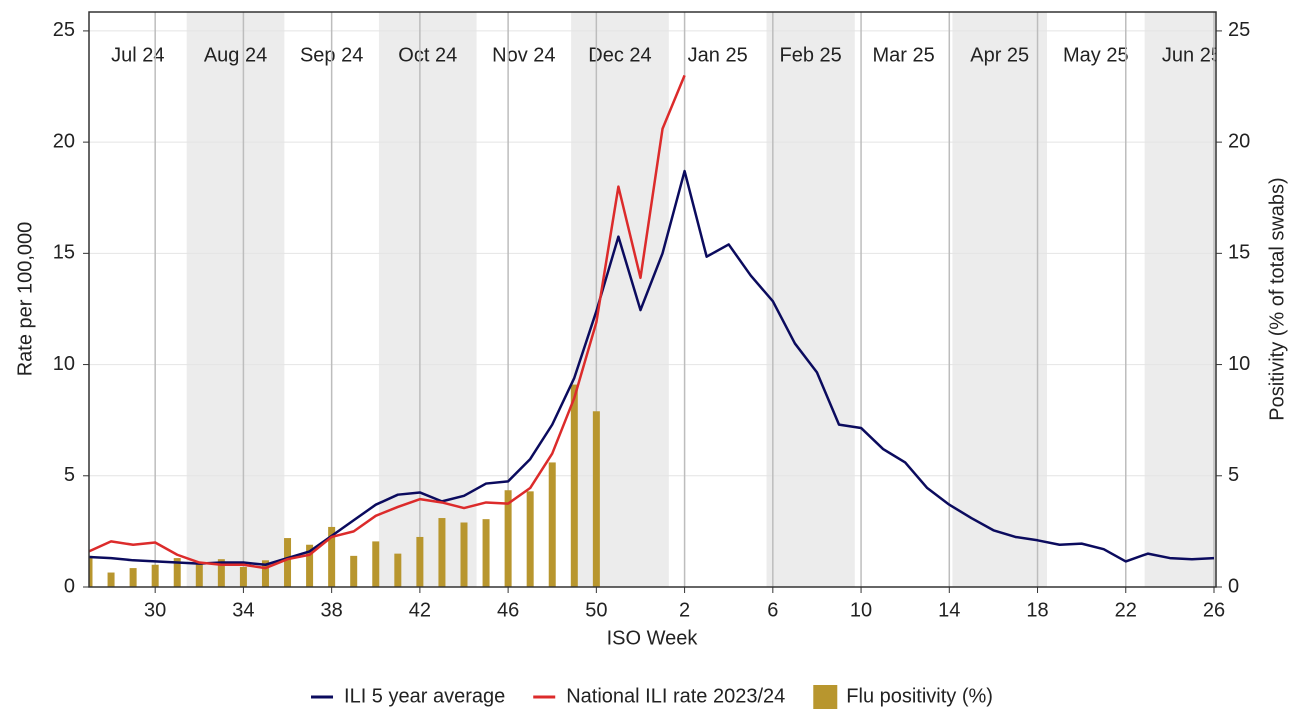  Describe the element at coordinates (1037, 610) in the screenshot. I see `x-tick-label: 18` at that location.